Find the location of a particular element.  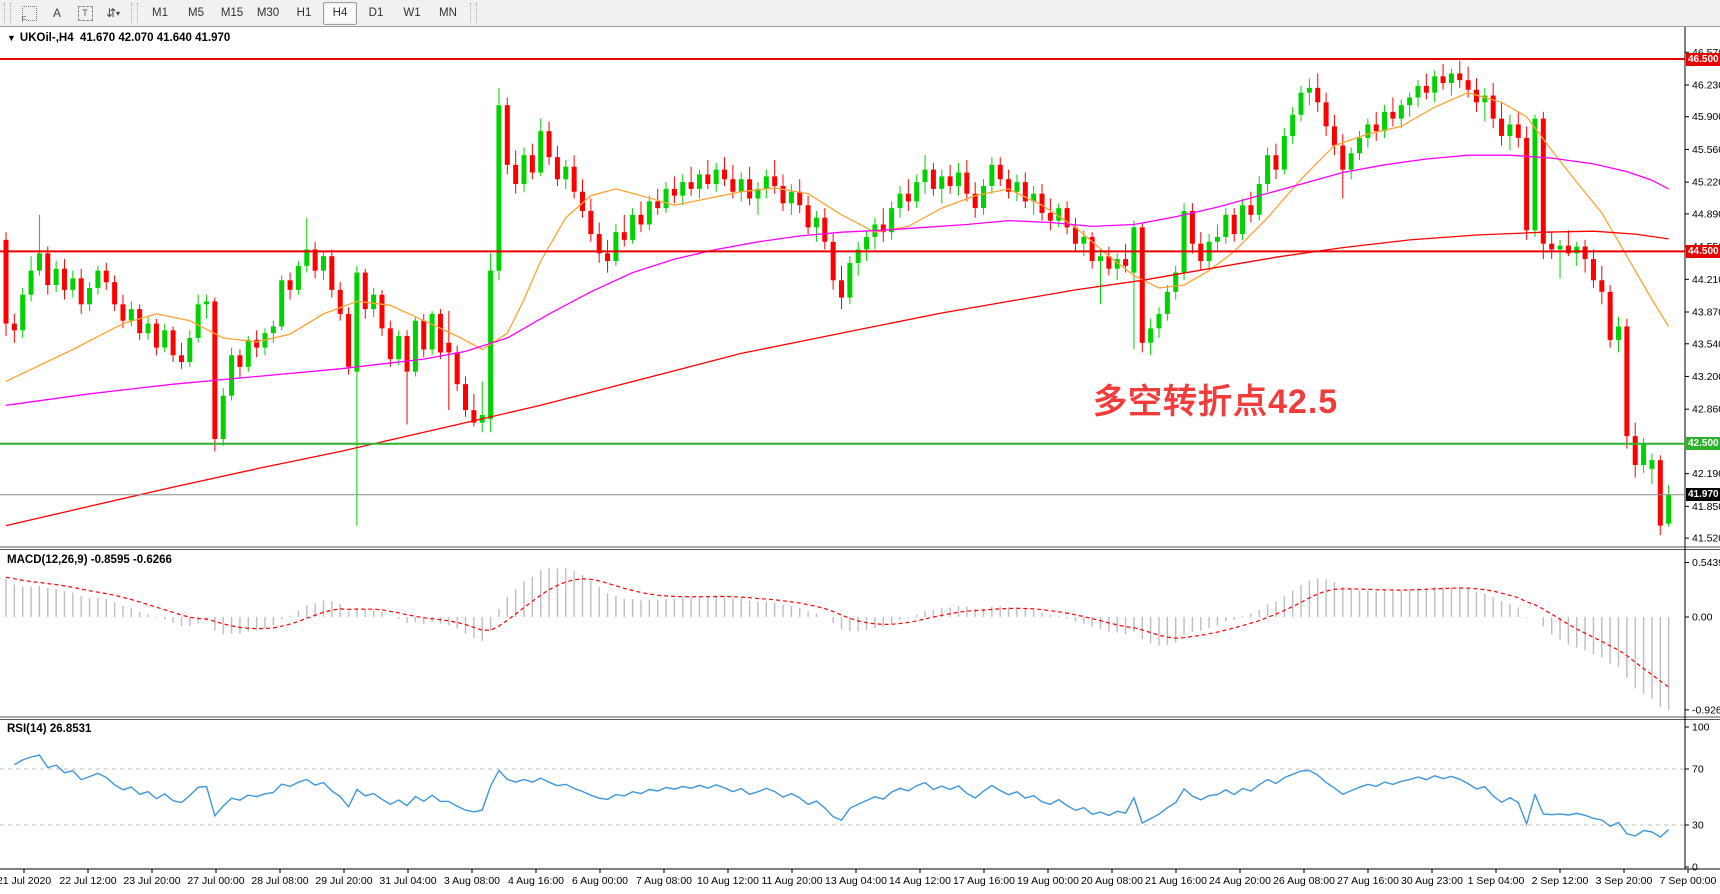

price-axis-label: 44.890 is located at coordinates (1706, 214).